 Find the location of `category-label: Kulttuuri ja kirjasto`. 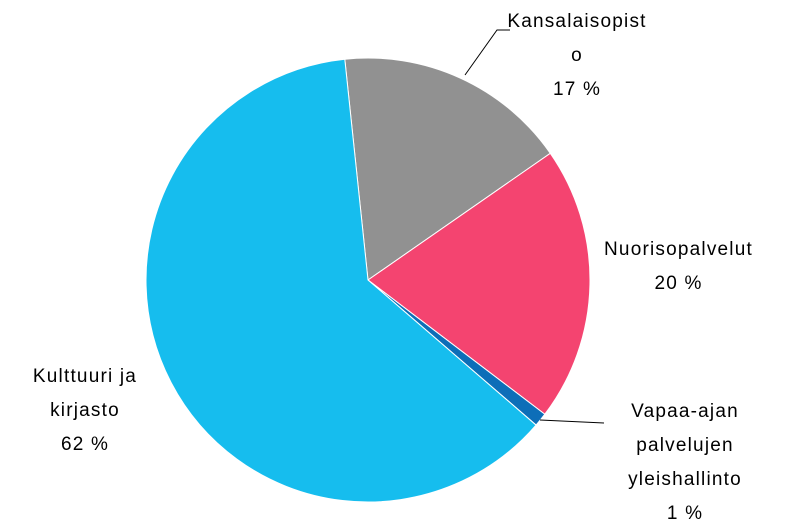

category-label: Kulttuuri ja kirjasto is located at coordinates (85, 393).